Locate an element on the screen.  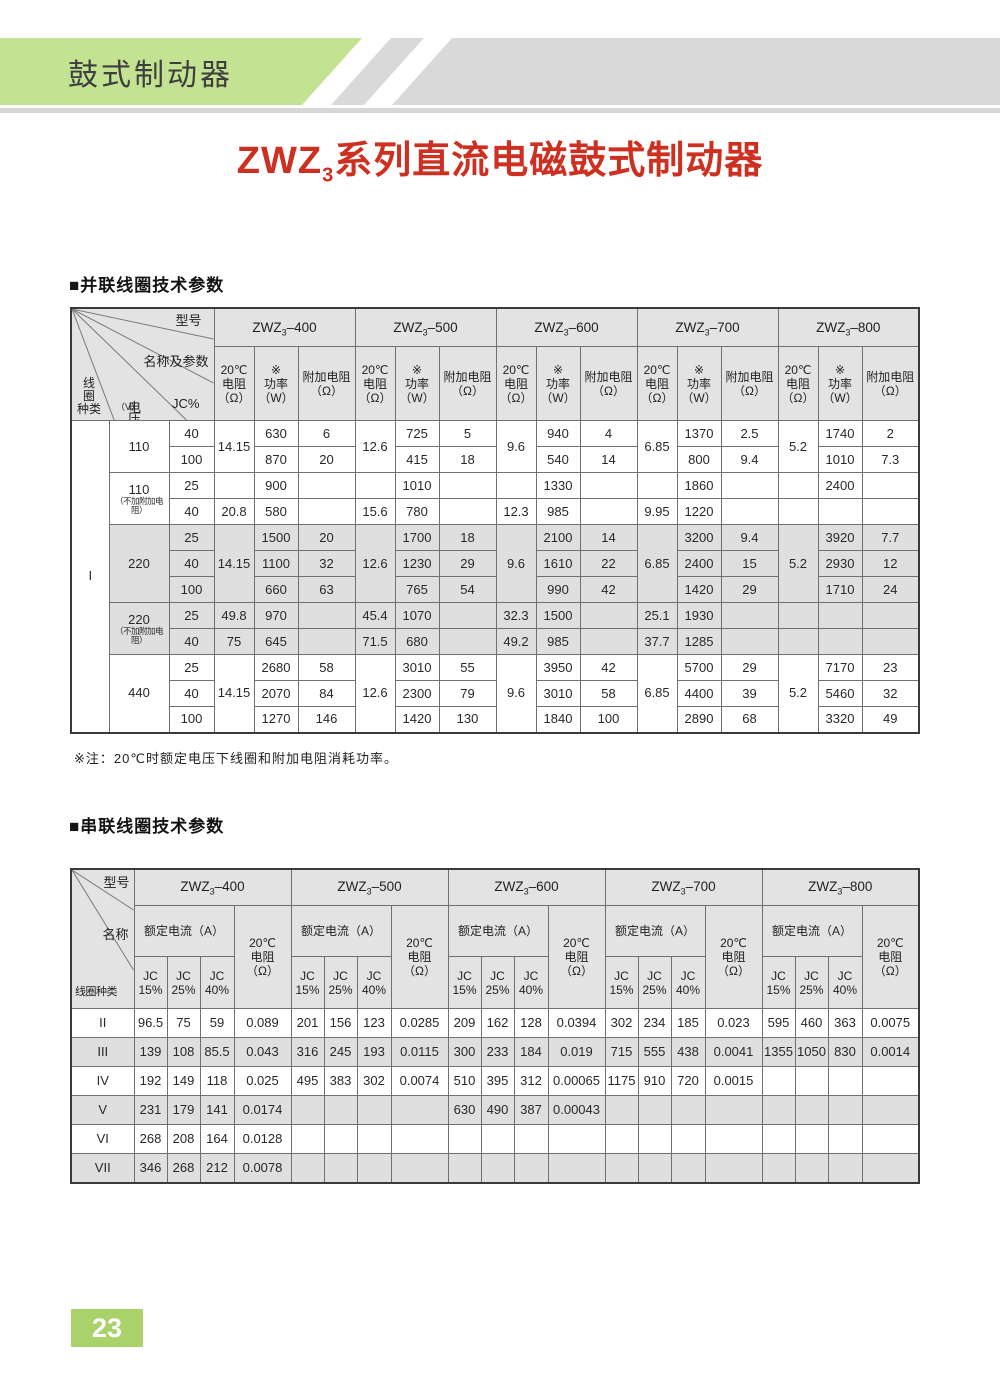
data-cell: 118 is located at coordinates (217, 1081).